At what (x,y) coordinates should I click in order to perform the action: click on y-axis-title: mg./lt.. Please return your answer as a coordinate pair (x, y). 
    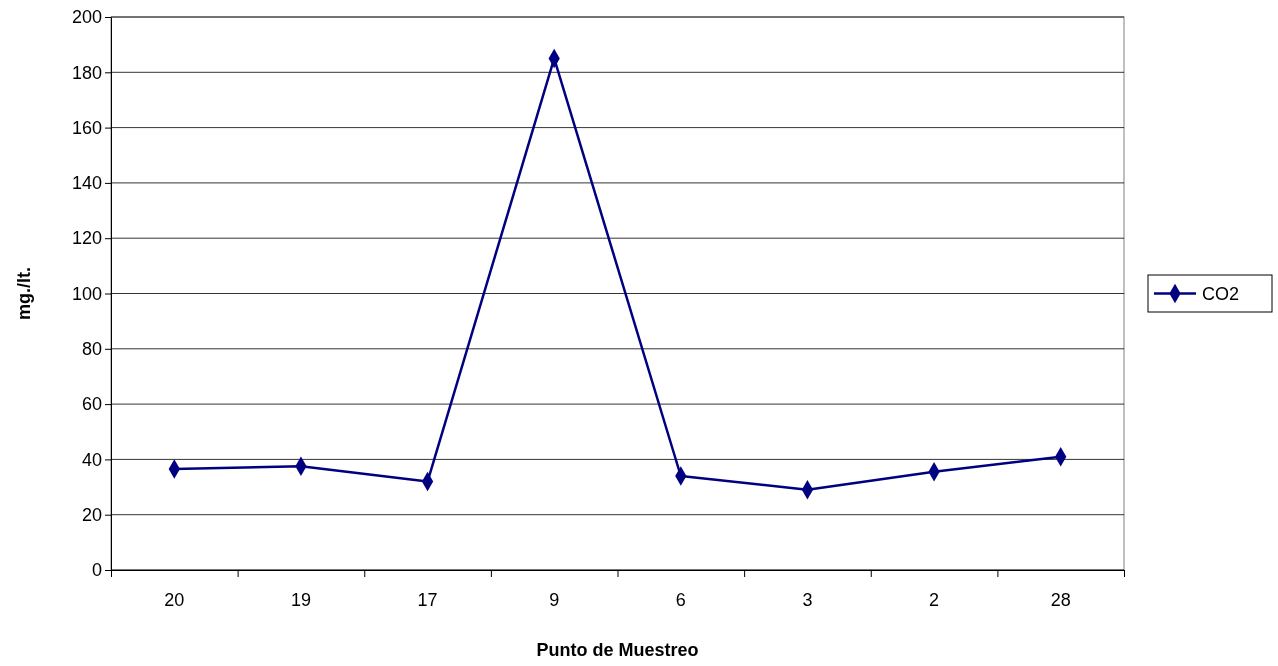
    Looking at the image, I should click on (24, 293).